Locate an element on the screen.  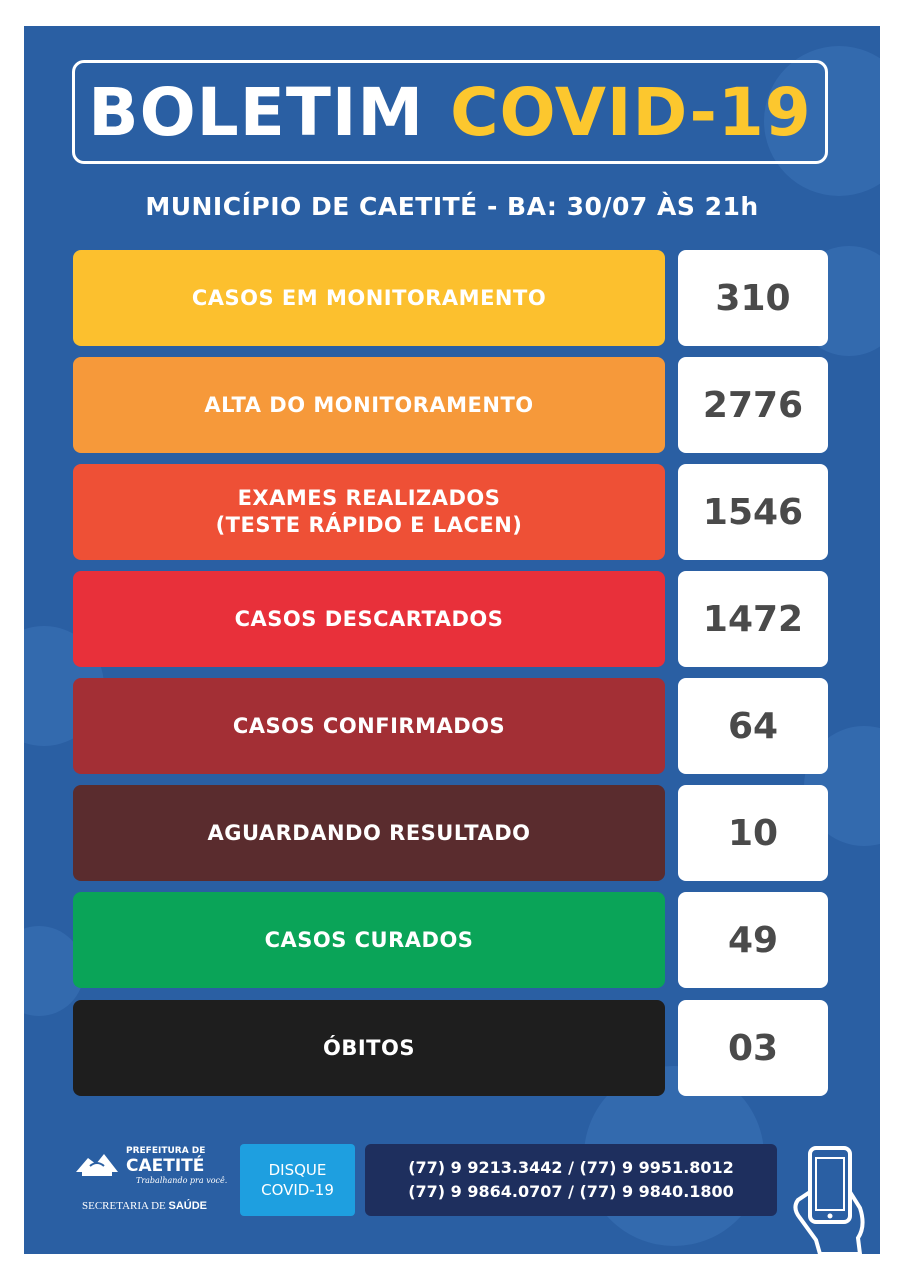
stat-row-discharged: ALTA DO MONITORAMENTO 2776 is located at coordinates (451, 405).